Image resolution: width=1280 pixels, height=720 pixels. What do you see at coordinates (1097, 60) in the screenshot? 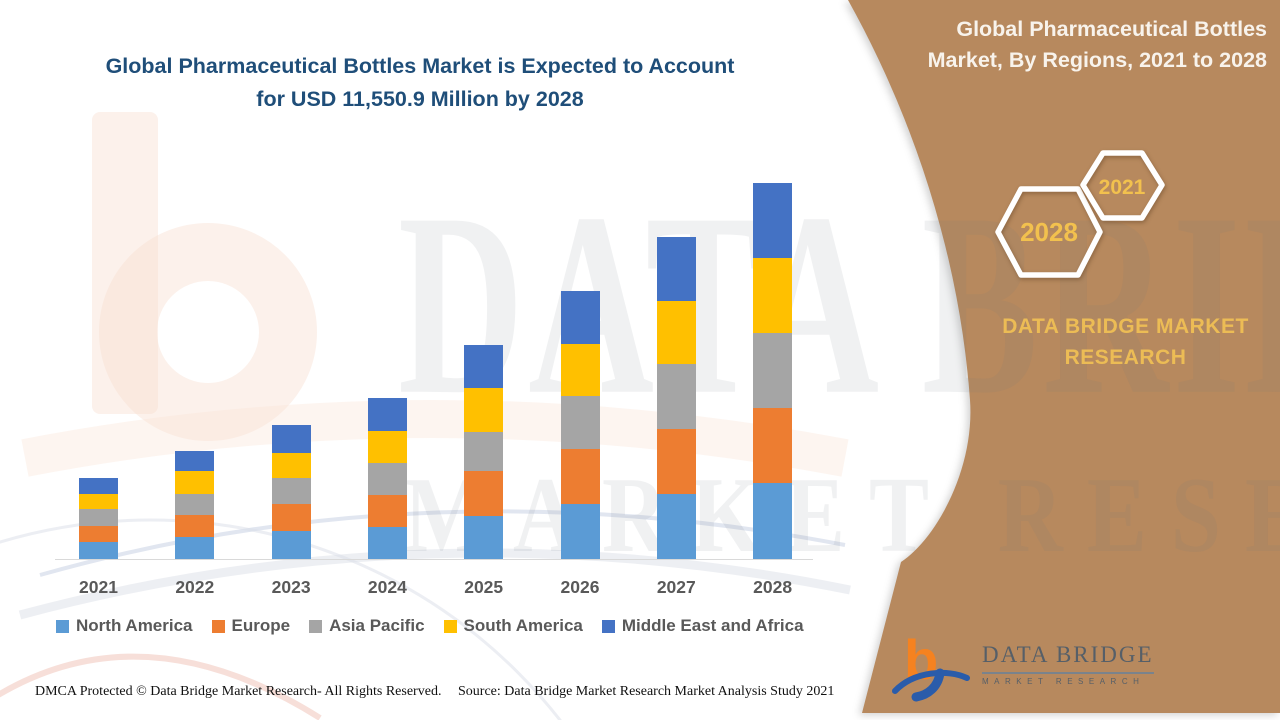
I see `side-panel-heading-line2: Market, By Regions, 2021 to 2028` at bounding box center [1097, 60].